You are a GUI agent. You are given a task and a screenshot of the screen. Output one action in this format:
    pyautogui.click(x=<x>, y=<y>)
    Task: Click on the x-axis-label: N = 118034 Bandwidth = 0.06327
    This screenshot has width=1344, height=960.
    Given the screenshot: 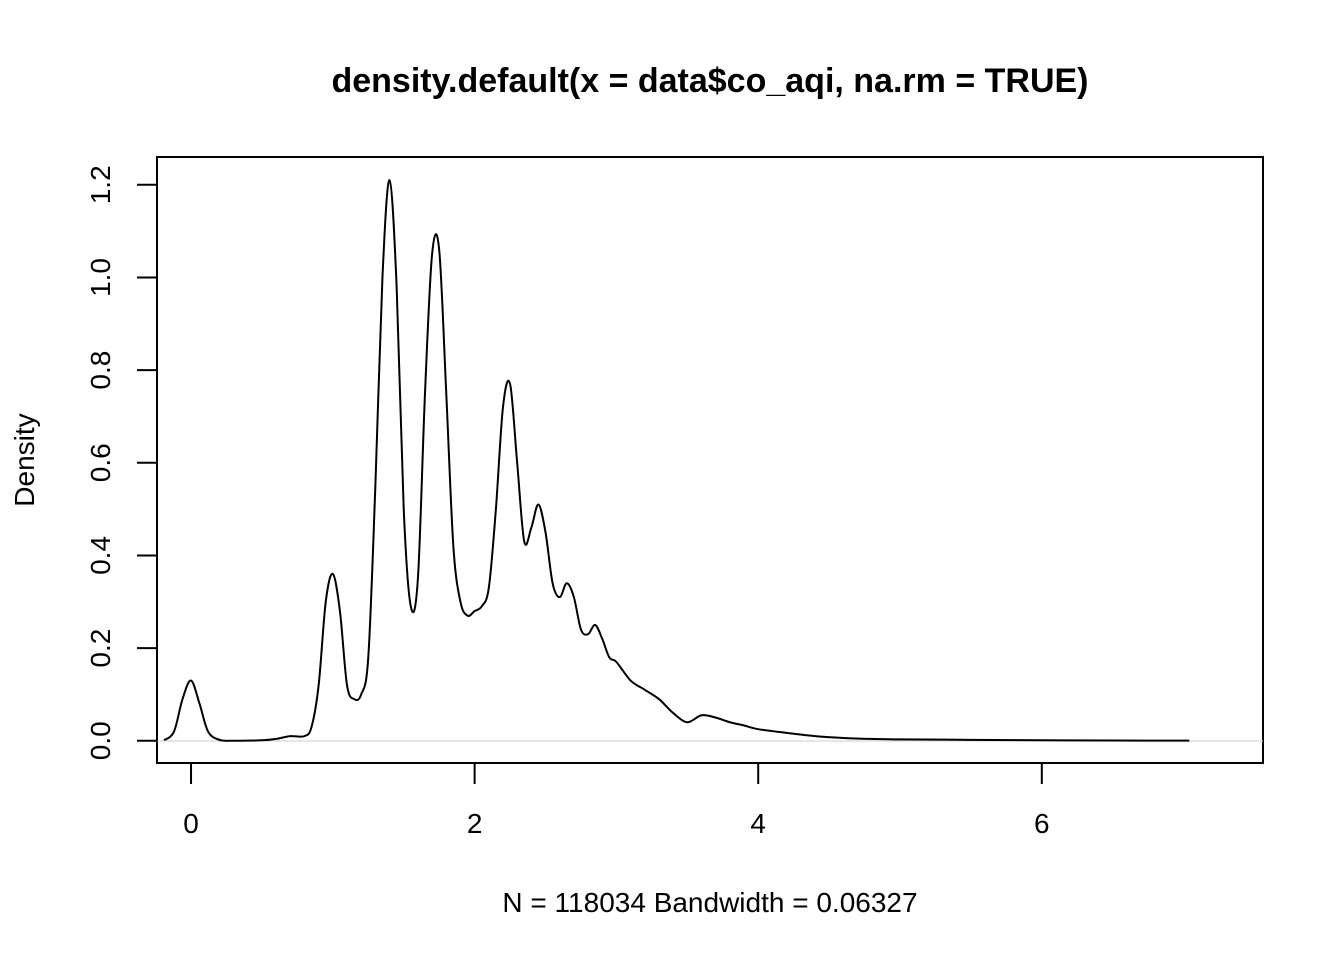 What is the action you would take?
    pyautogui.click(x=709, y=902)
    